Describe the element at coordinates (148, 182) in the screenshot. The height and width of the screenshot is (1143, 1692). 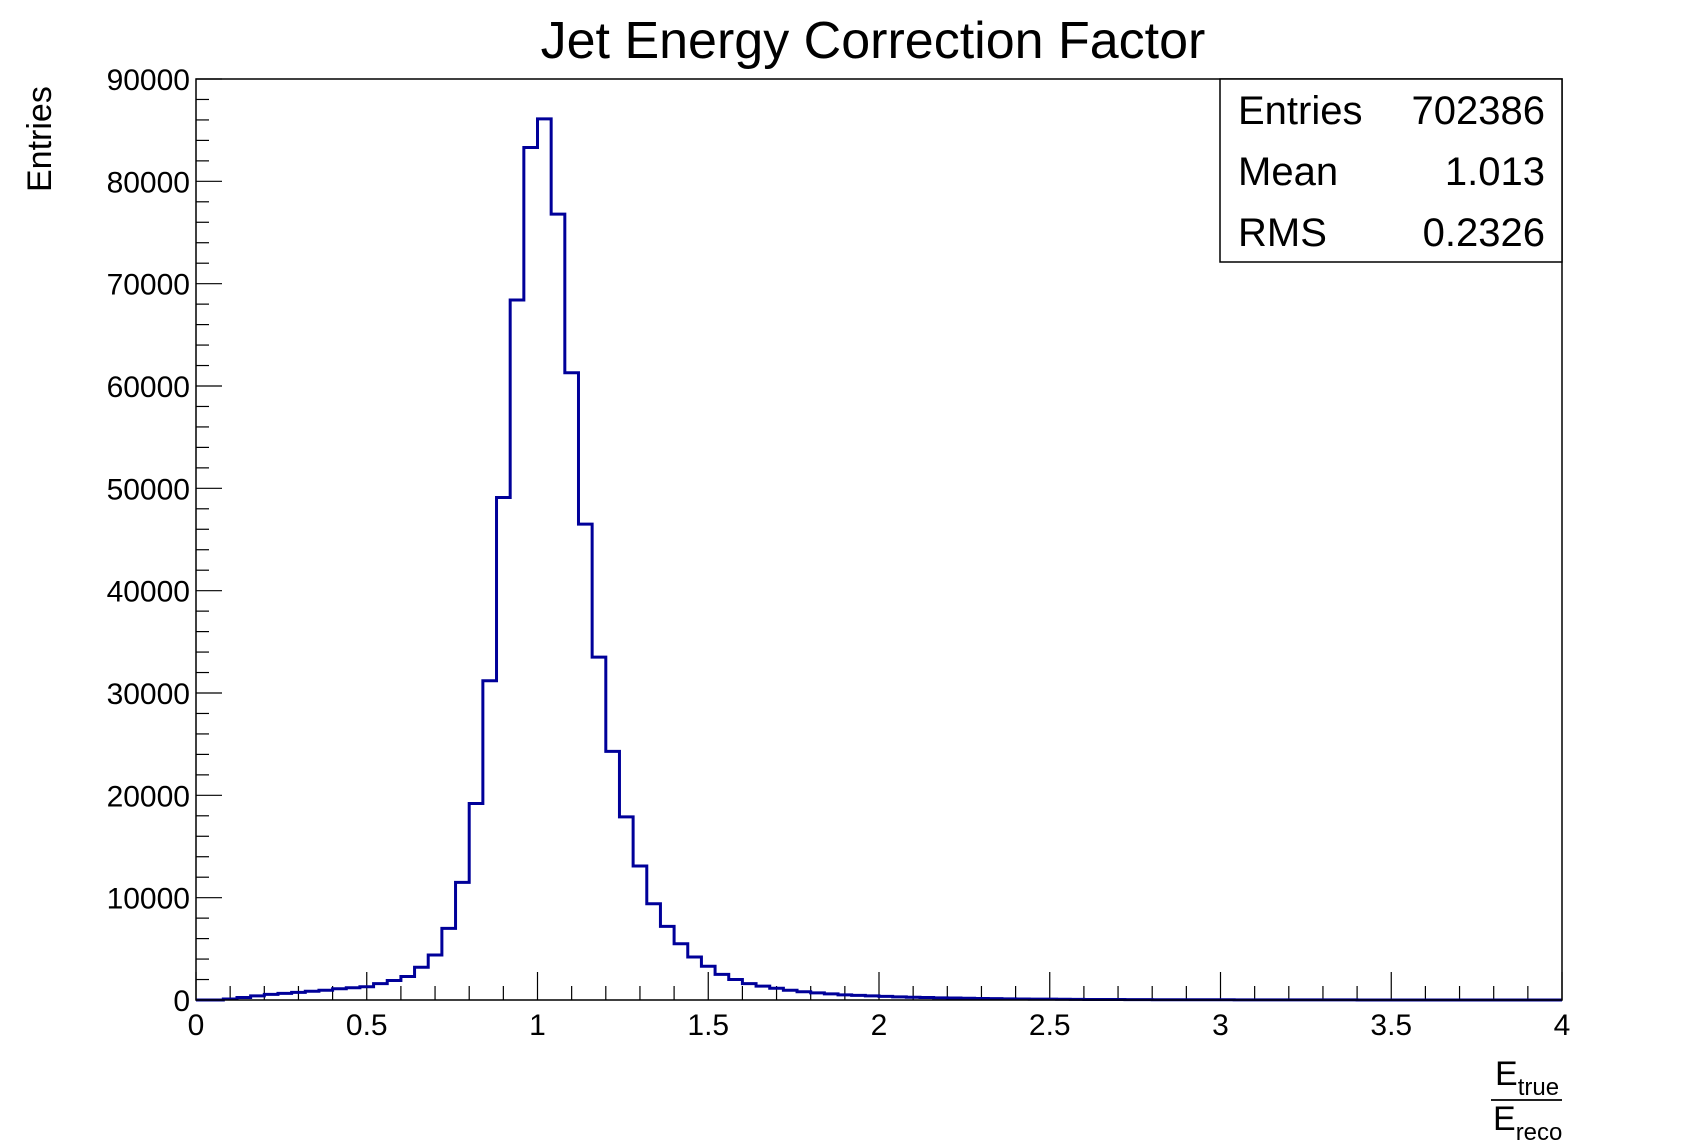
I see `y-tick-label: 80000` at that location.